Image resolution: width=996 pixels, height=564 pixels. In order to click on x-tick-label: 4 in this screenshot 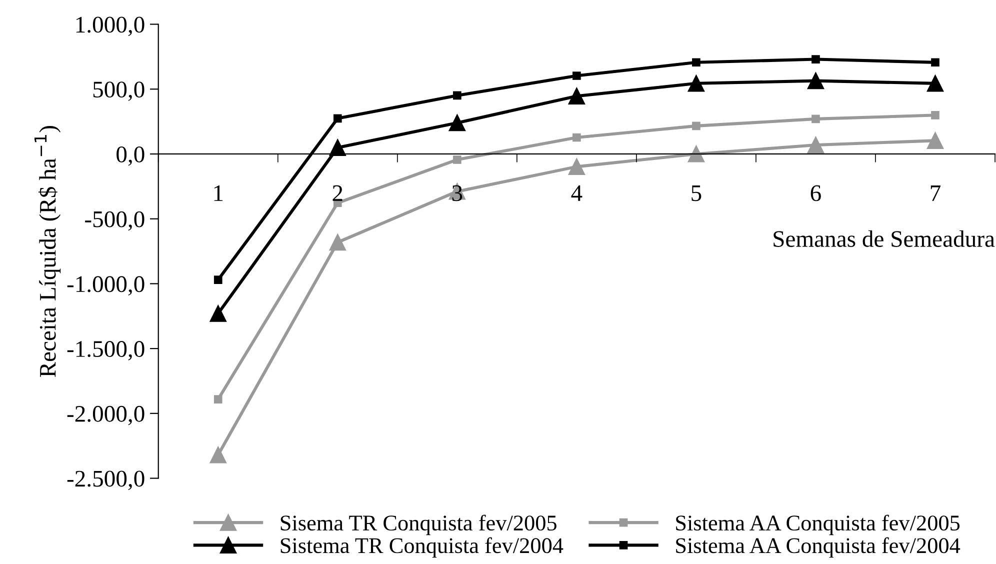, I will do `click(576, 193)`.